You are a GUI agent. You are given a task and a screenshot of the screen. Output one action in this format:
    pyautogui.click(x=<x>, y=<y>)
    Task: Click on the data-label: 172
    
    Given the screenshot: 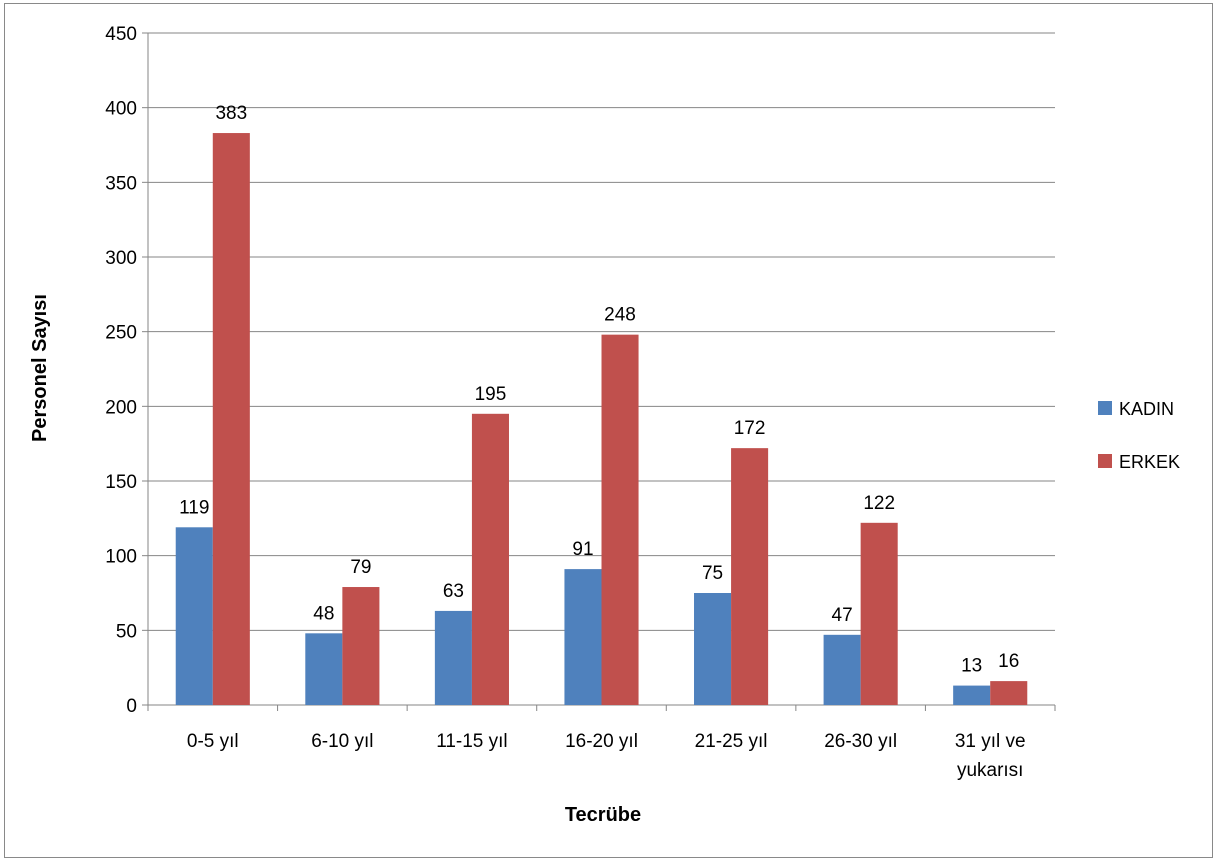 What is the action you would take?
    pyautogui.click(x=750, y=428)
    